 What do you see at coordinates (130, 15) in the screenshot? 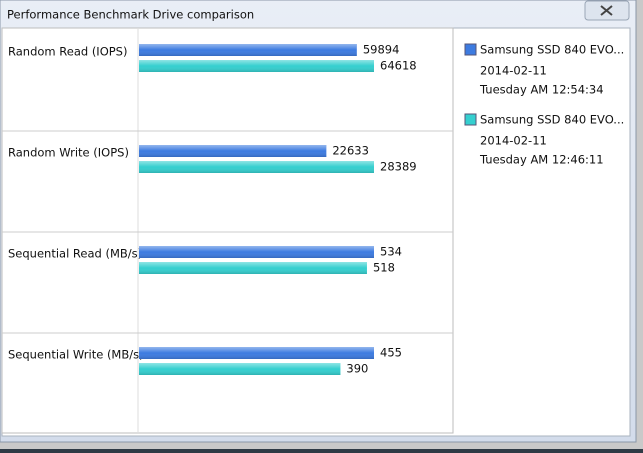
I see `window-title: Performance Benchmark Drive comparison` at bounding box center [130, 15].